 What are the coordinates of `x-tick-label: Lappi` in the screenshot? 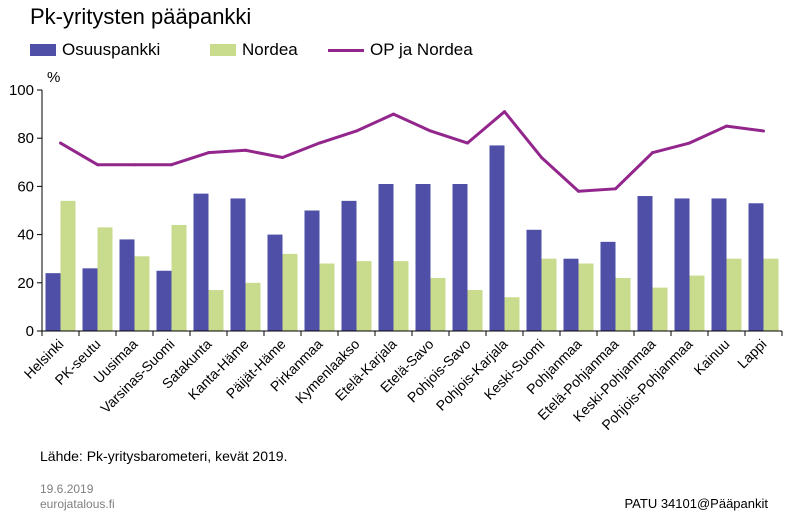 It's located at (752, 354).